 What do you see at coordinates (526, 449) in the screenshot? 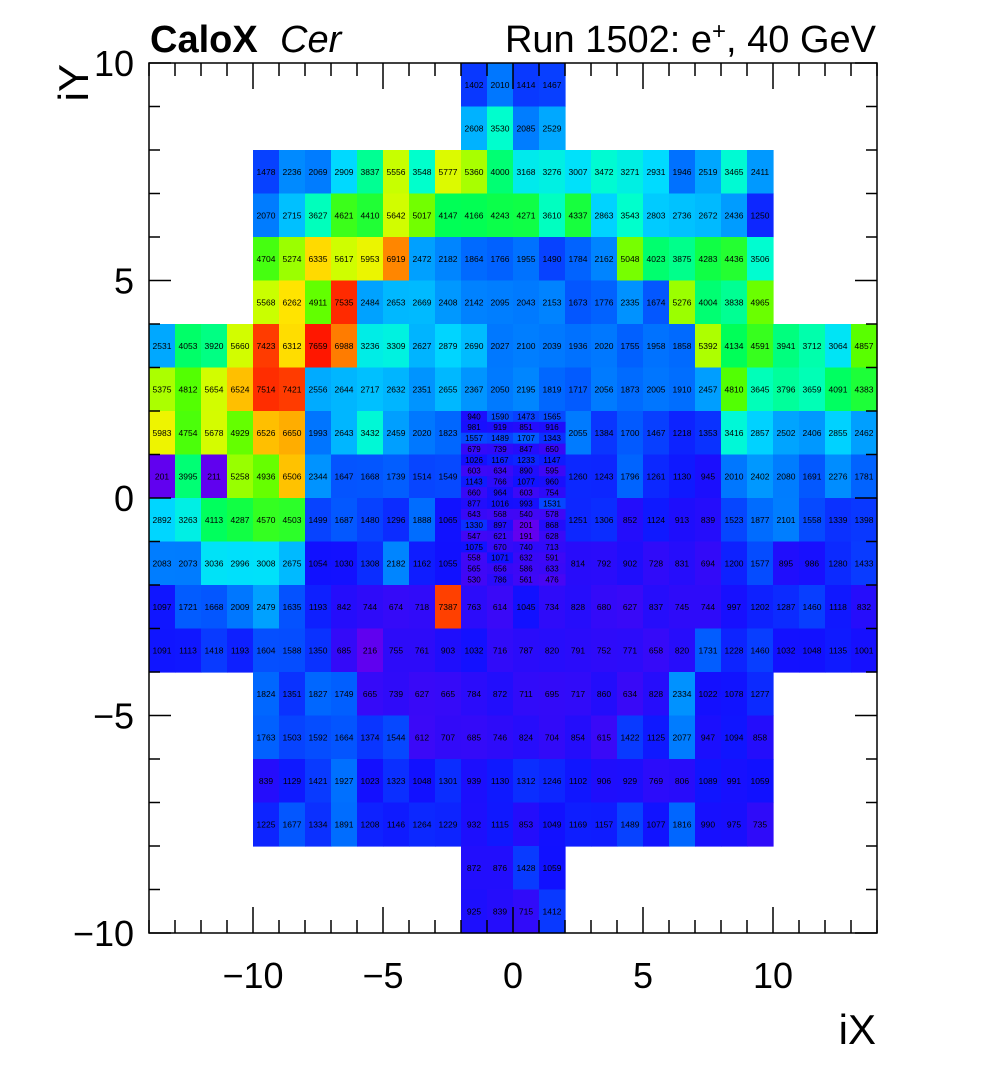
I see `cell-value-label: 847` at bounding box center [526, 449].